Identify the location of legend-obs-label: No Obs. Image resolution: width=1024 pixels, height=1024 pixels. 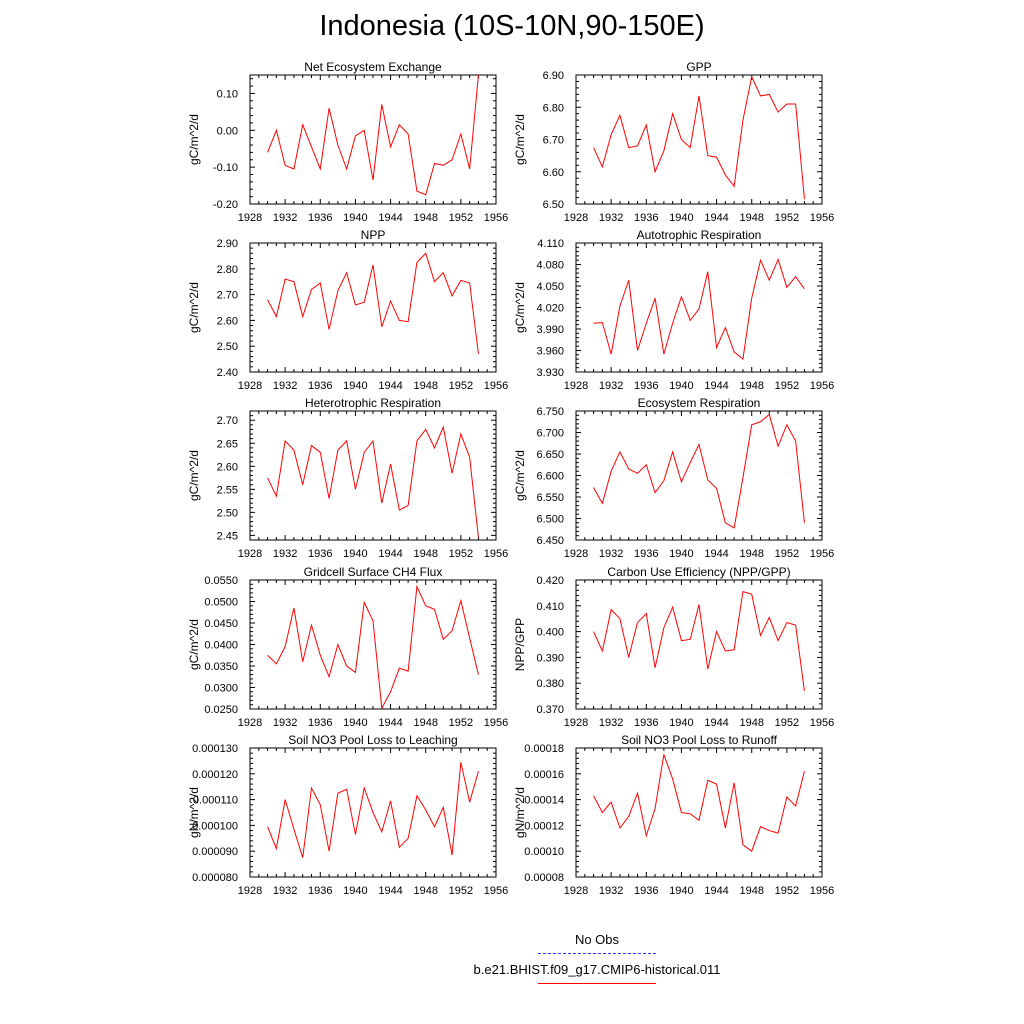
(597, 939).